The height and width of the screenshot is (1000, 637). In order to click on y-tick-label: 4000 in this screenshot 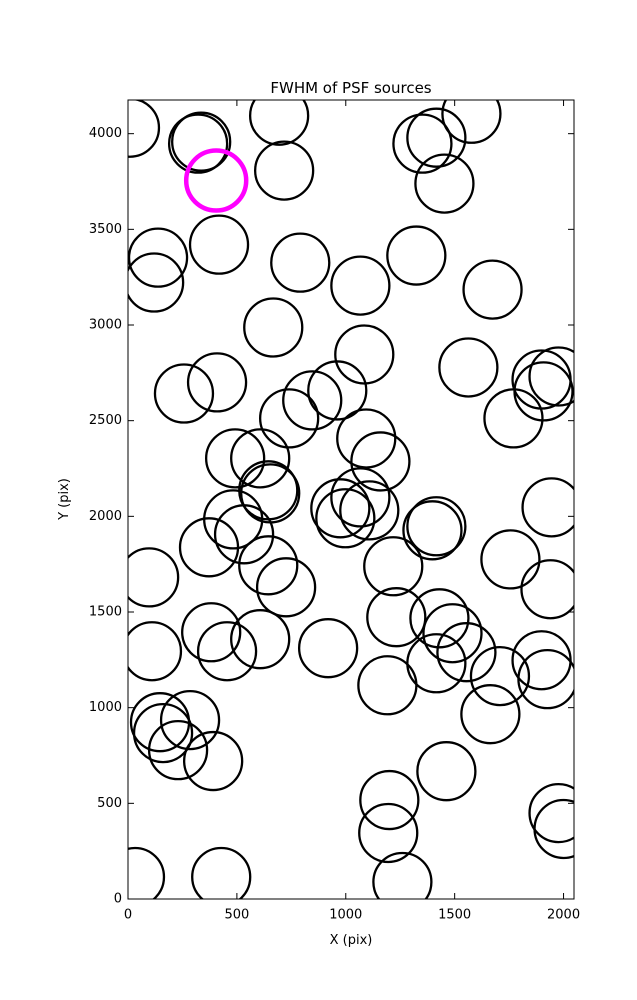, I will do `click(105, 133)`.